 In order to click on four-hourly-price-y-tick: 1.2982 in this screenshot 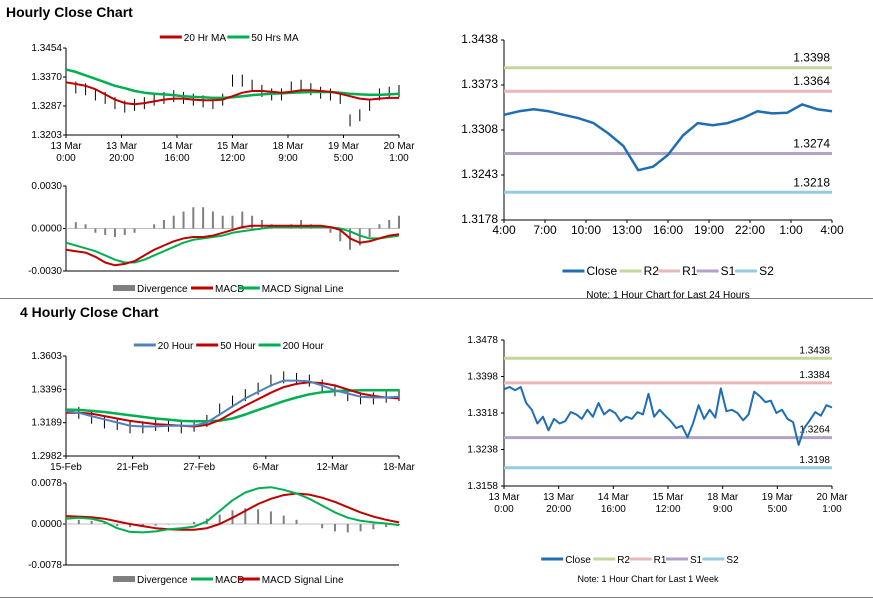, I will do `click(46, 456)`.